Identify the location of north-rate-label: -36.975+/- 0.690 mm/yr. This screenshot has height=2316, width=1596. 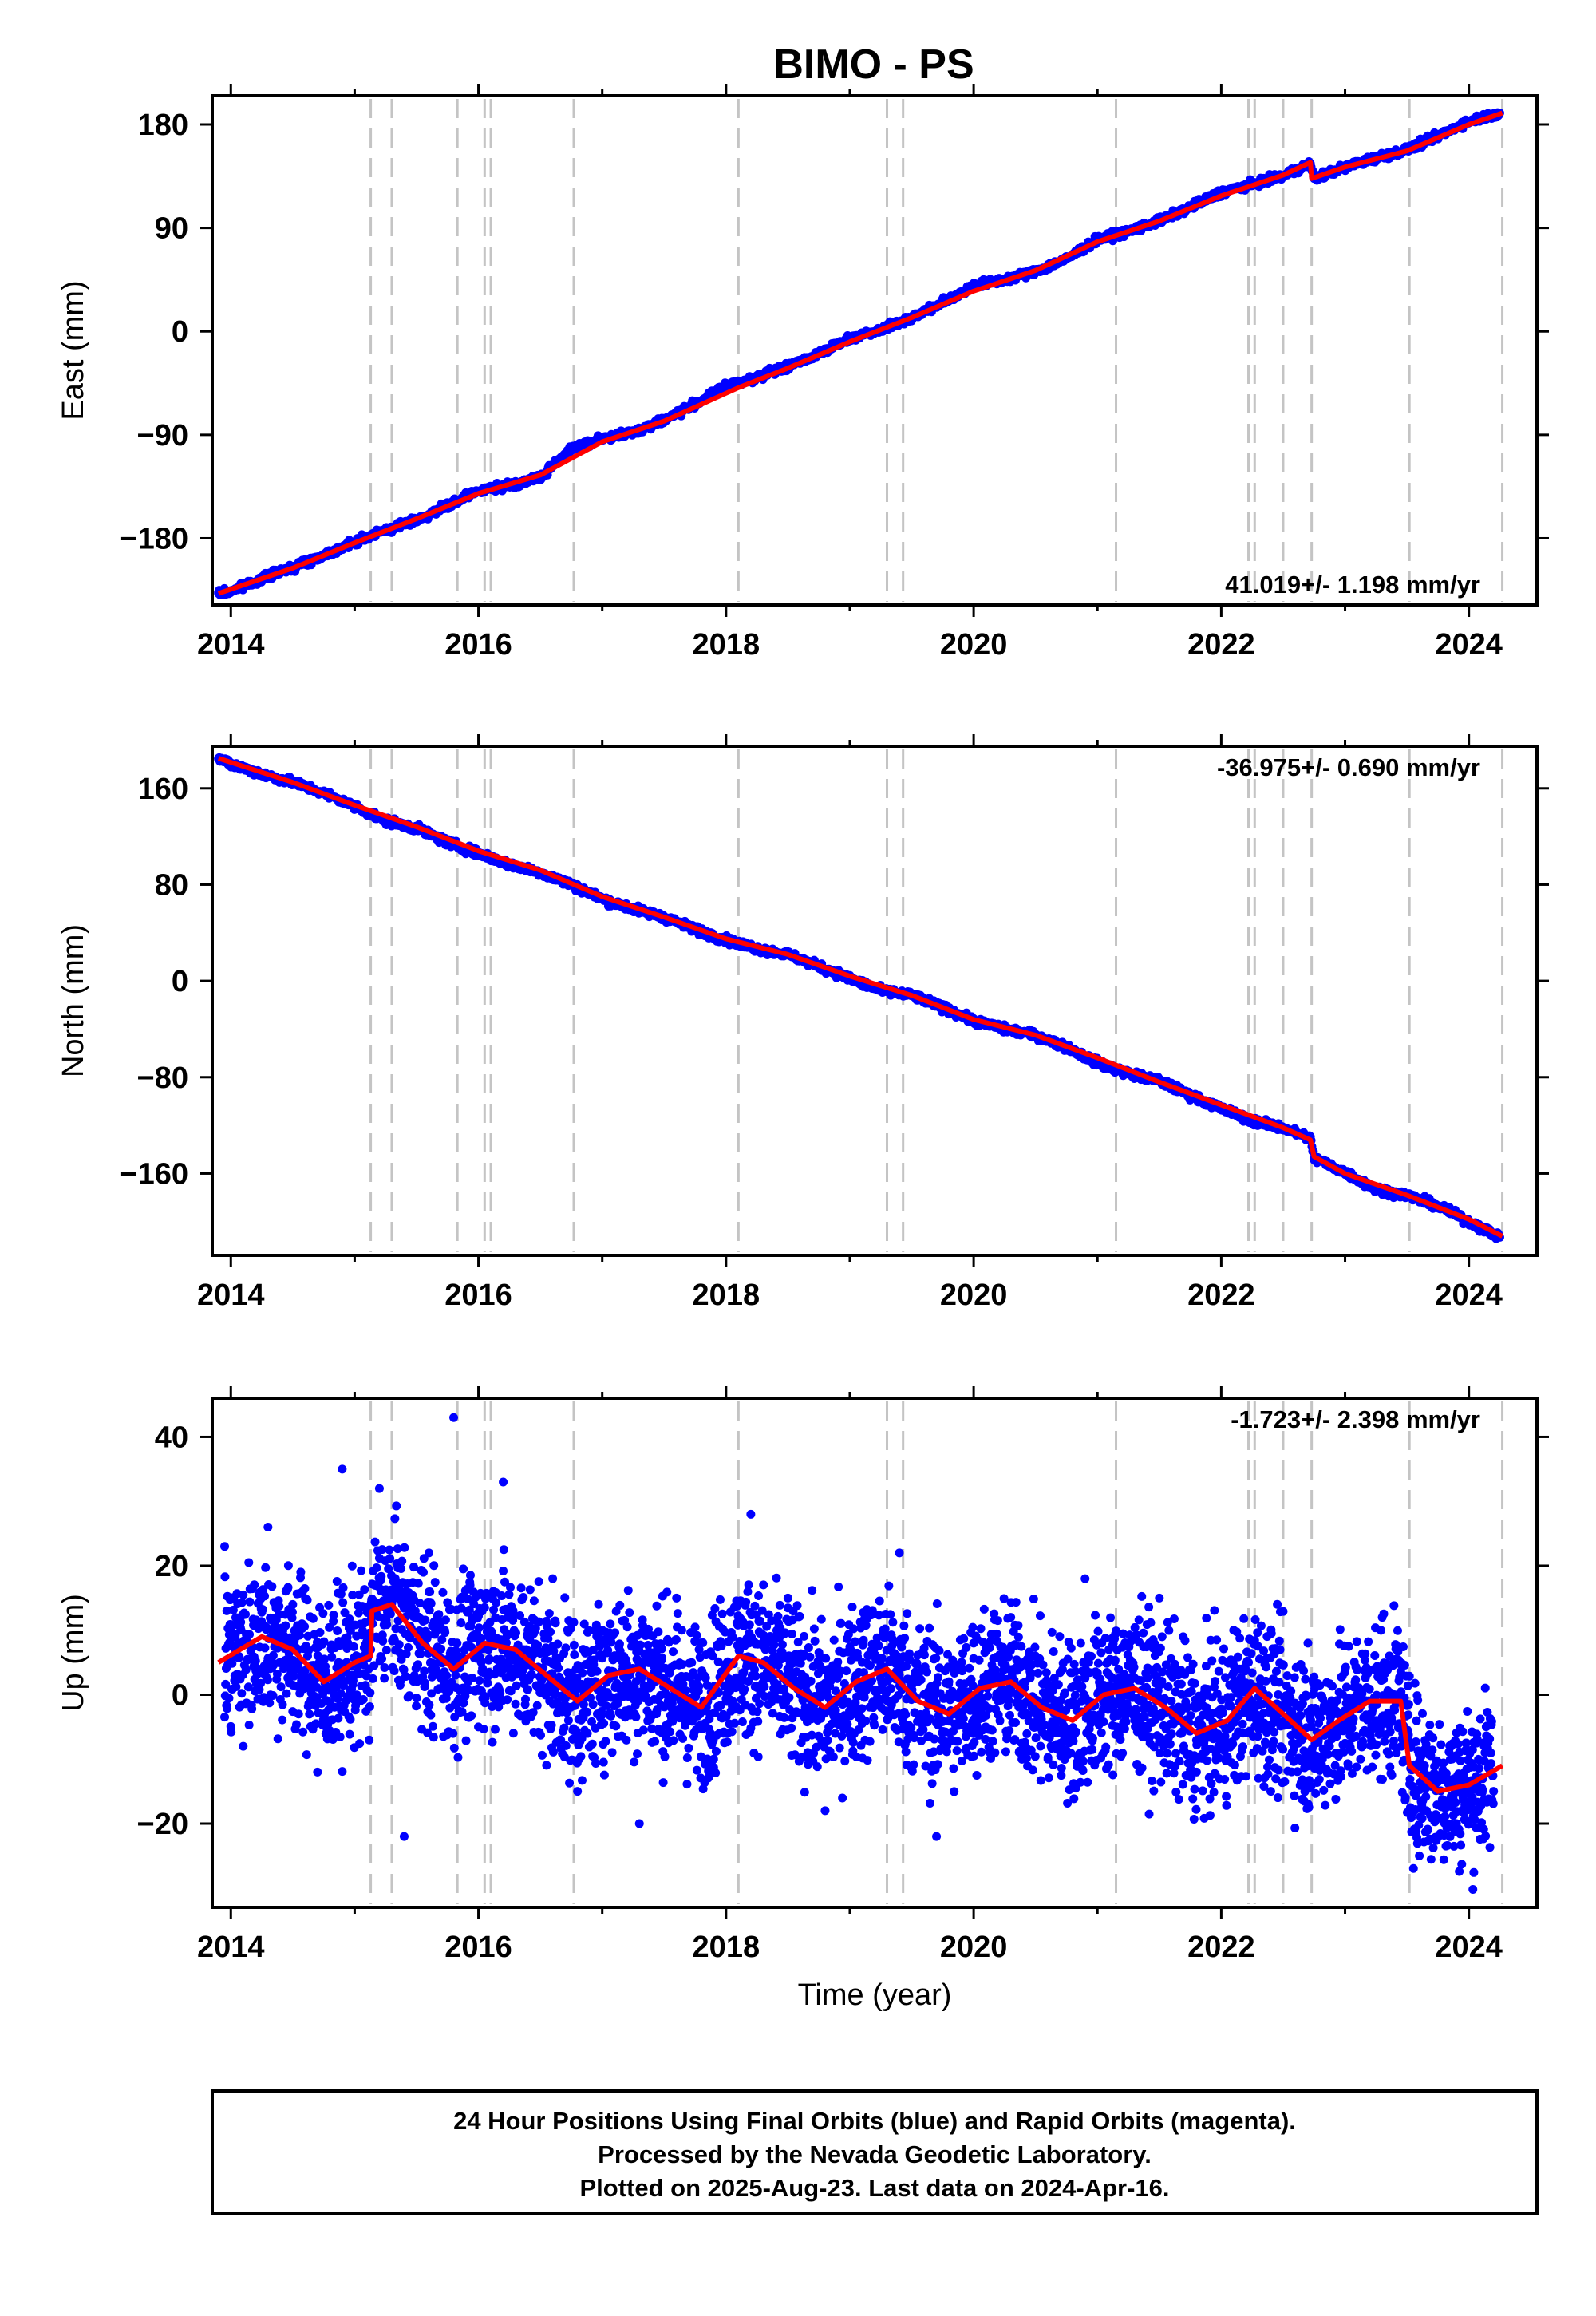
(1348, 767).